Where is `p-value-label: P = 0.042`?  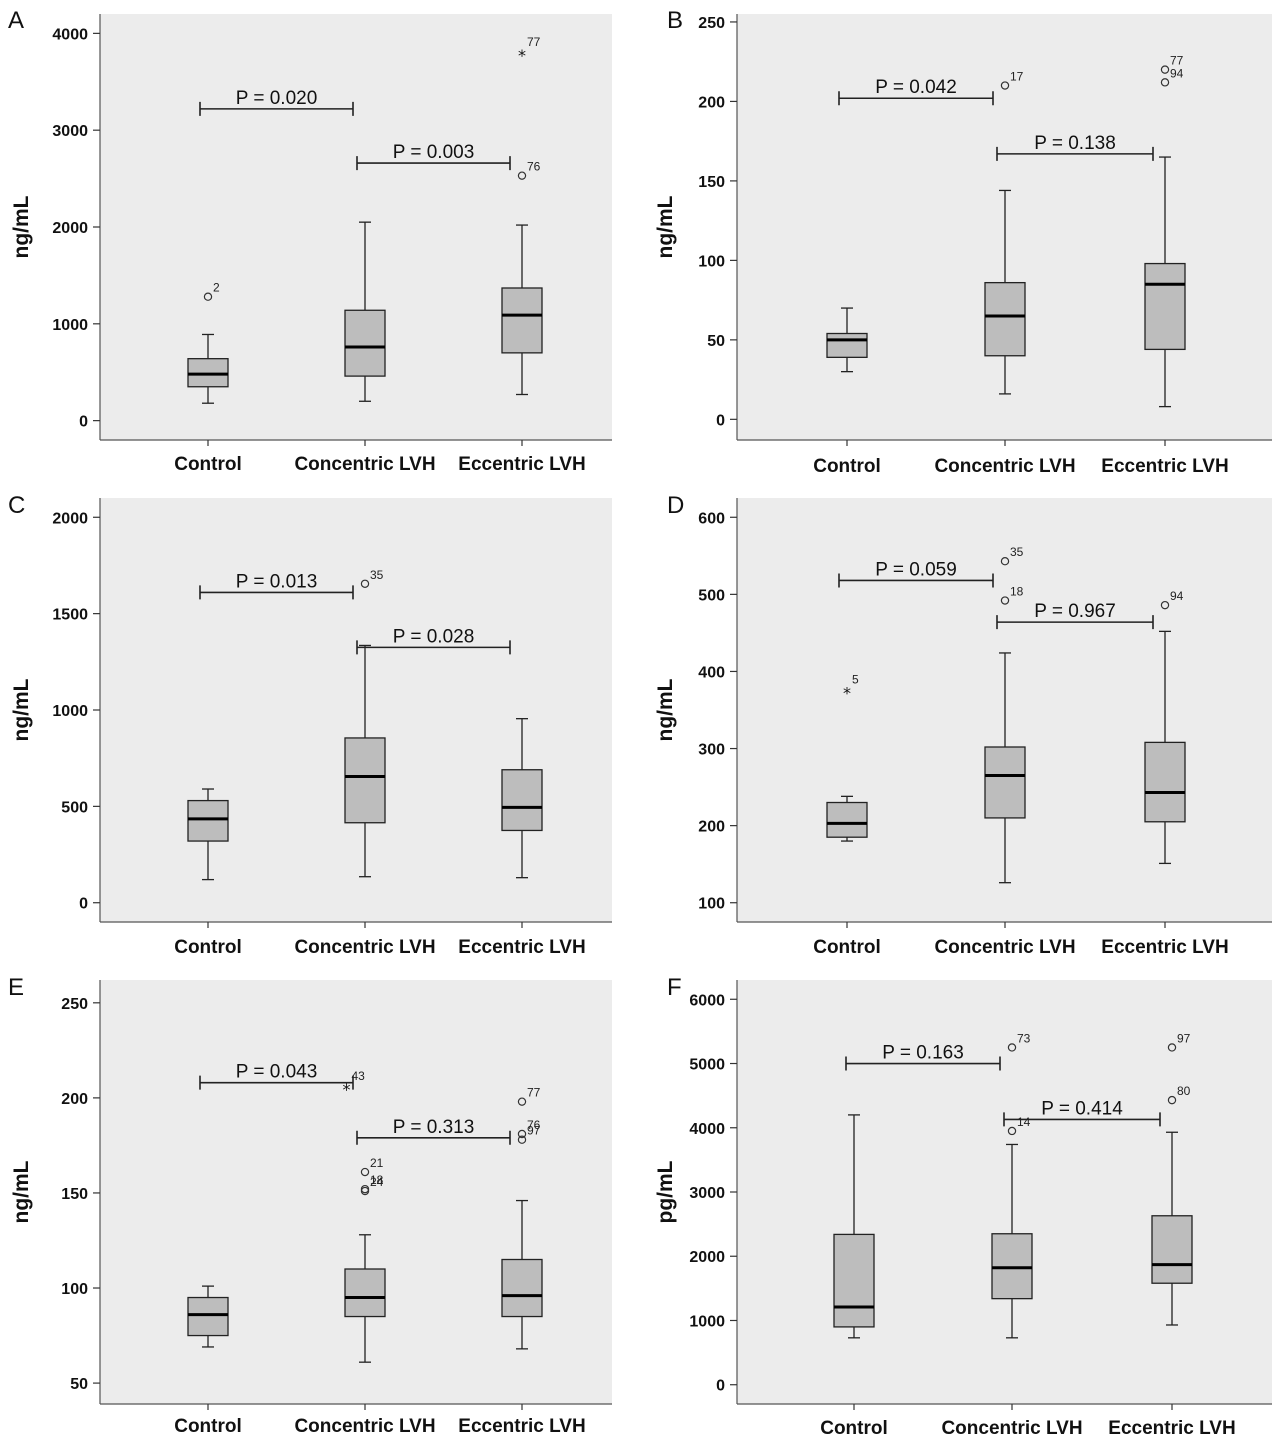 p-value-label: P = 0.042 is located at coordinates (916, 87).